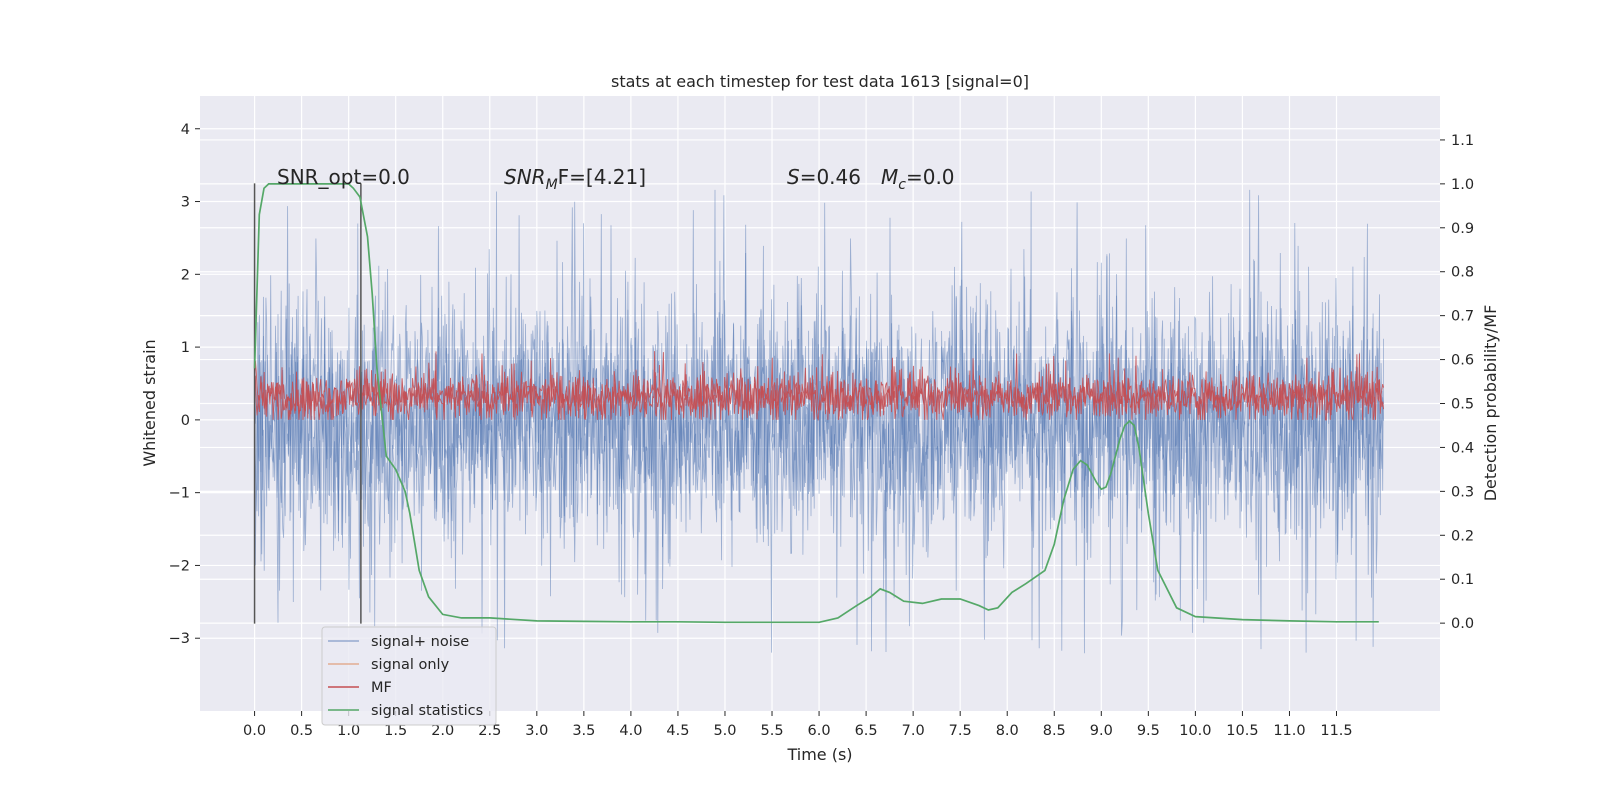 This screenshot has width=1600, height=804. I want to click on y-right-ticks: 0.0 0.1 0.2 0.3 0.4 0.5 0.6 0.7 0.8 0.9 1.0 1.1, so click(1457, 382).